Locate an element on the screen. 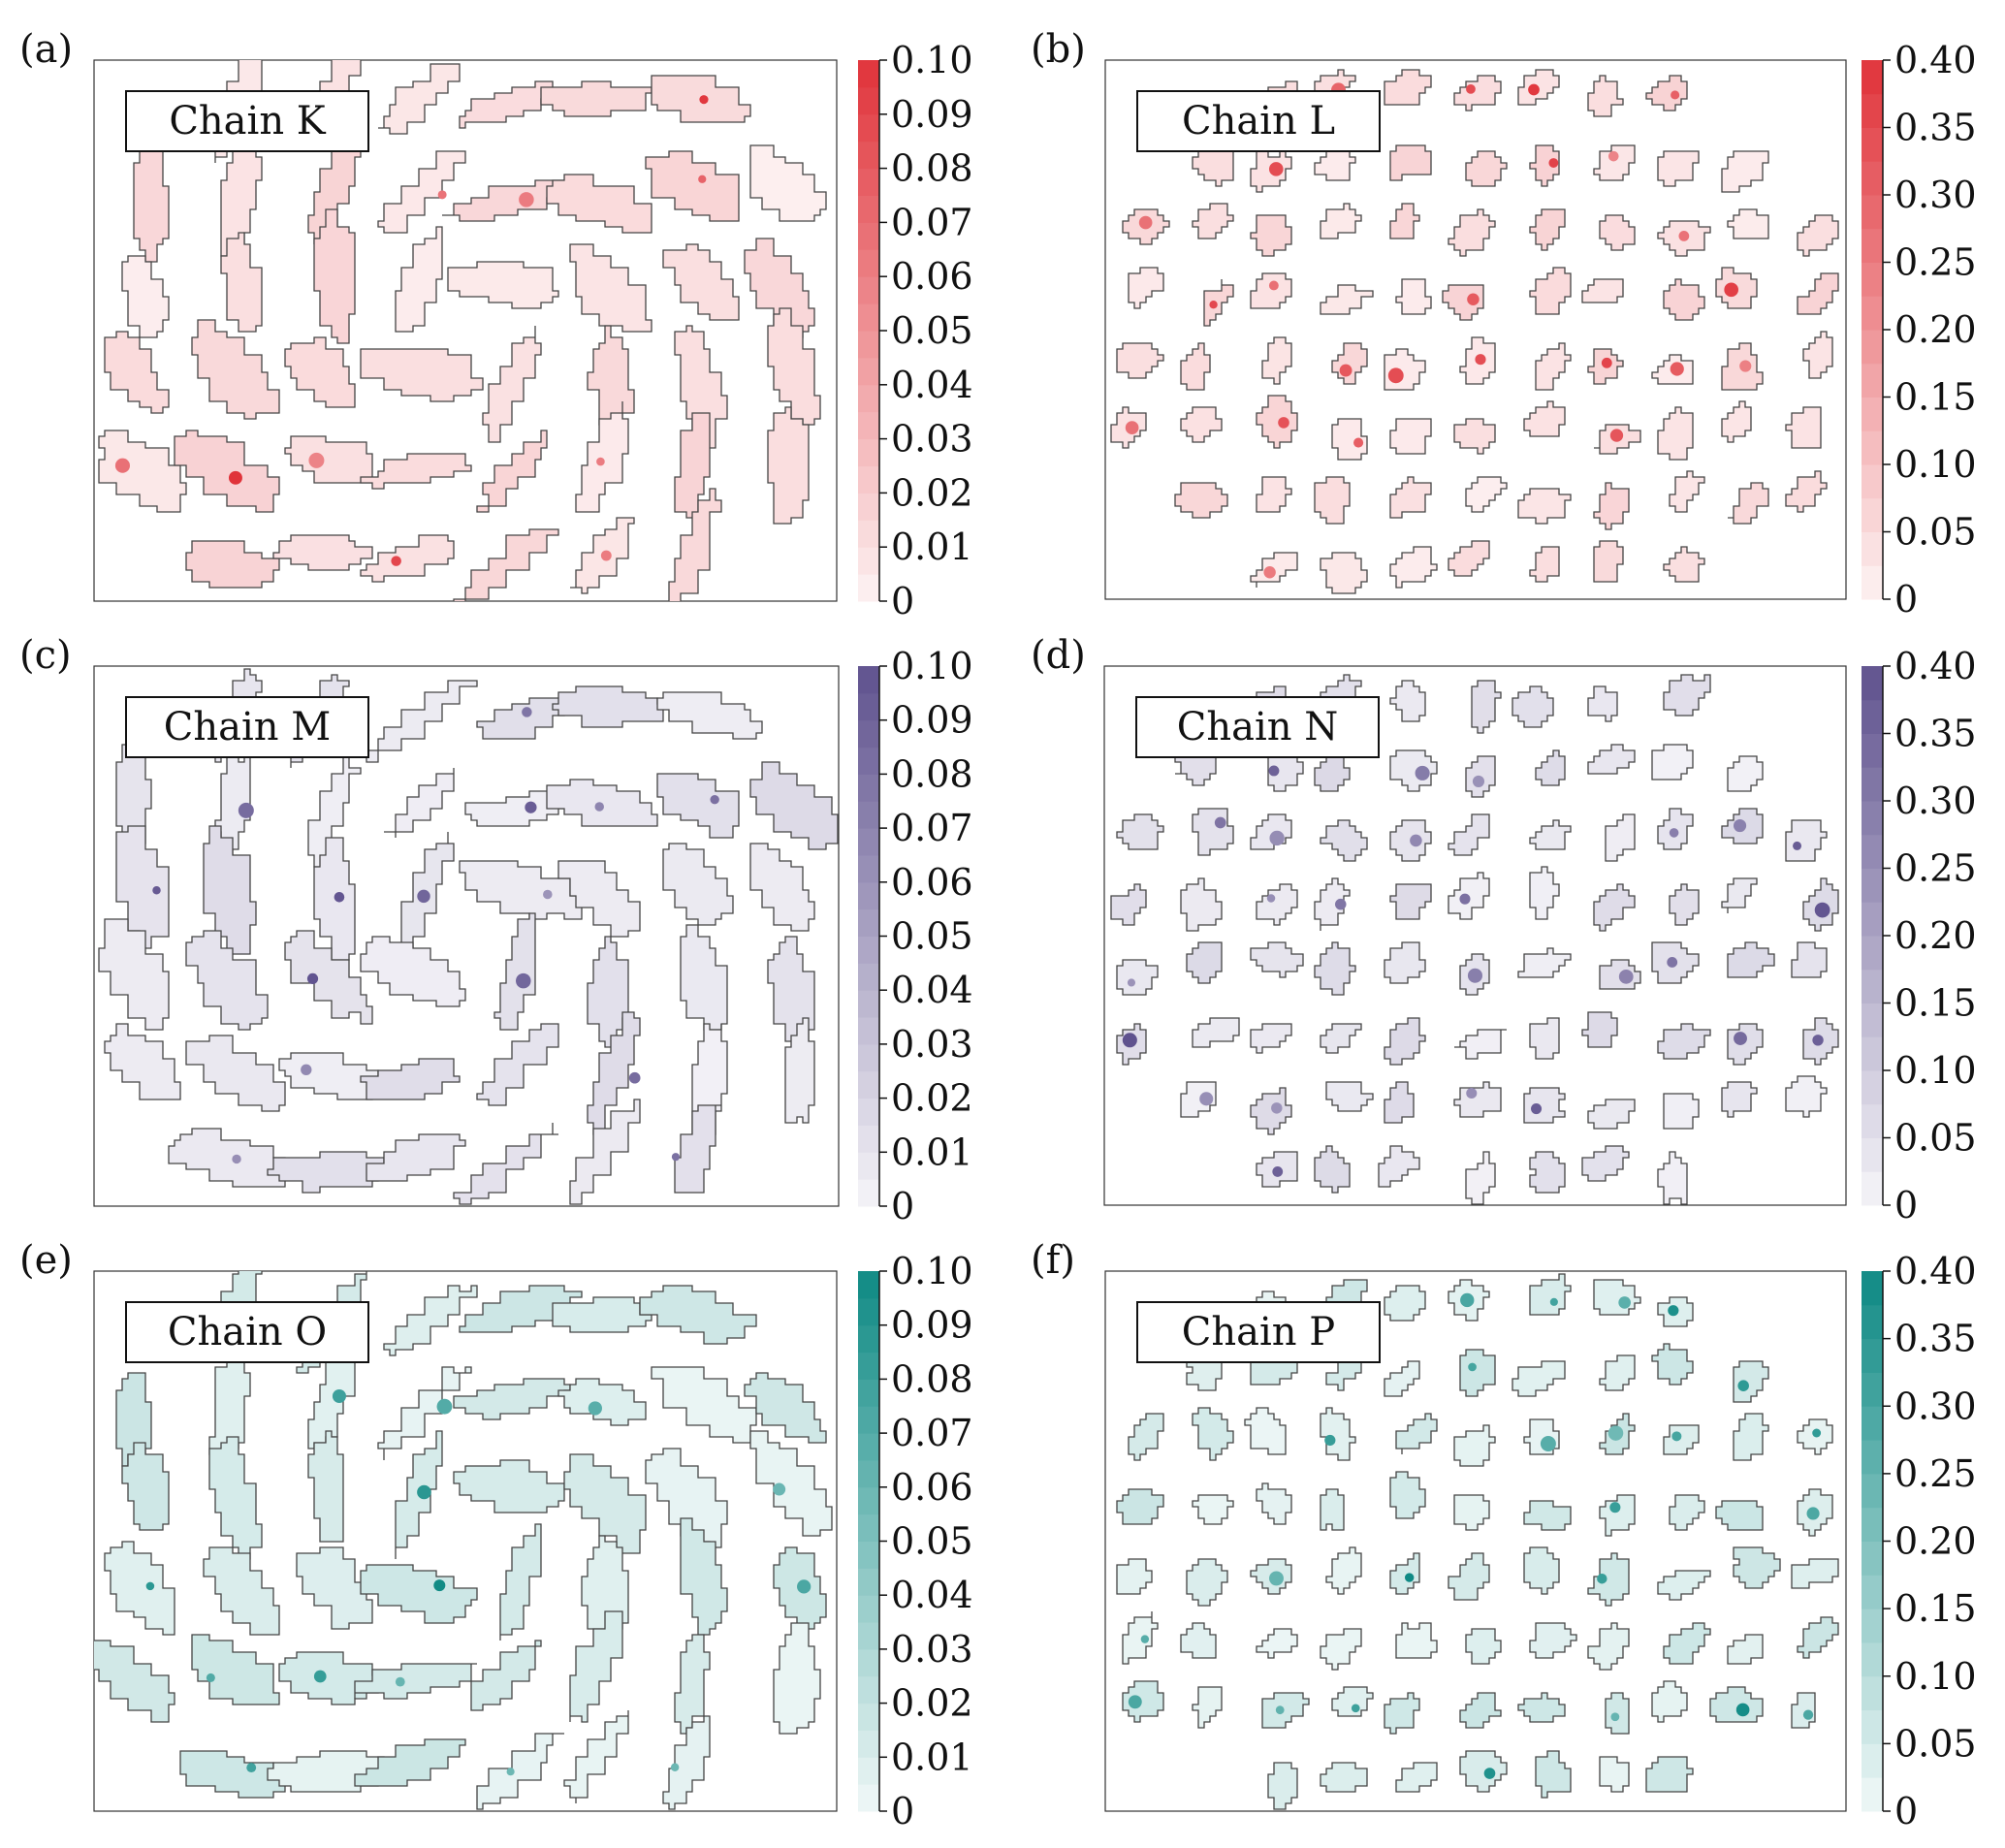 Image resolution: width=2005 pixels, height=1848 pixels. colorbar-tick-label: 0.08 is located at coordinates (932, 168).